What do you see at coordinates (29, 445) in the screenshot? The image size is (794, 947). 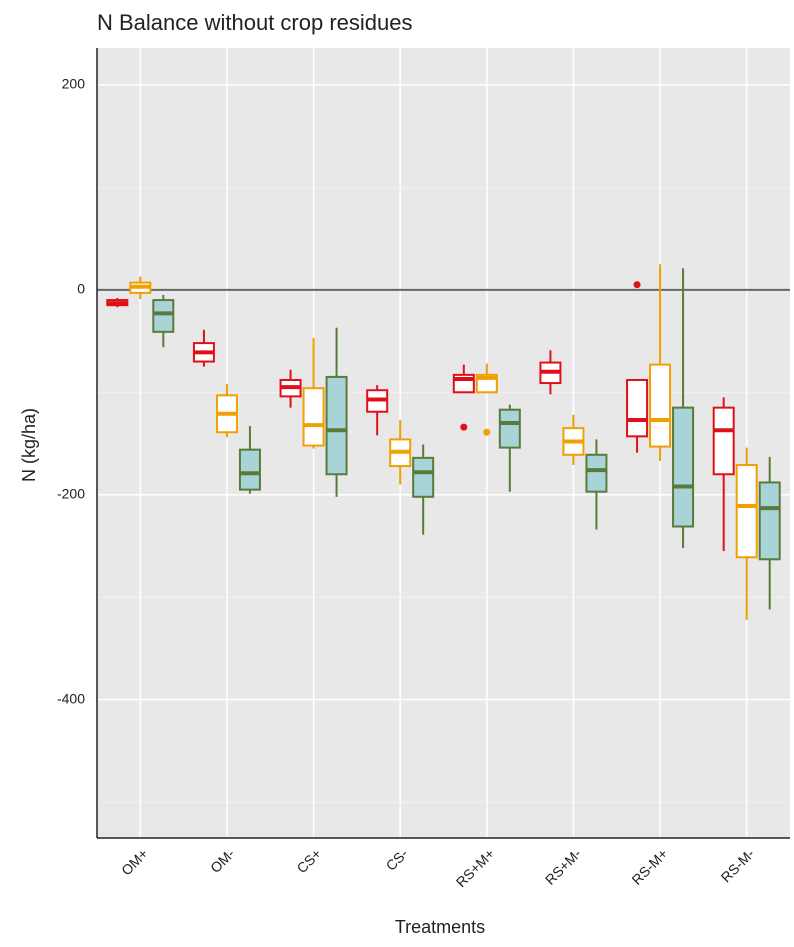 I see `y-axis-label: N (kg/ha)` at bounding box center [29, 445].